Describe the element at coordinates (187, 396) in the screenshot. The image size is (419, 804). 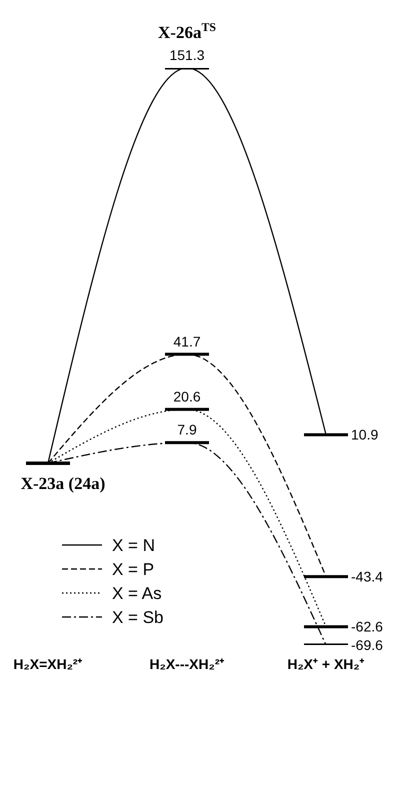
I see `data-label: 20.6` at that location.